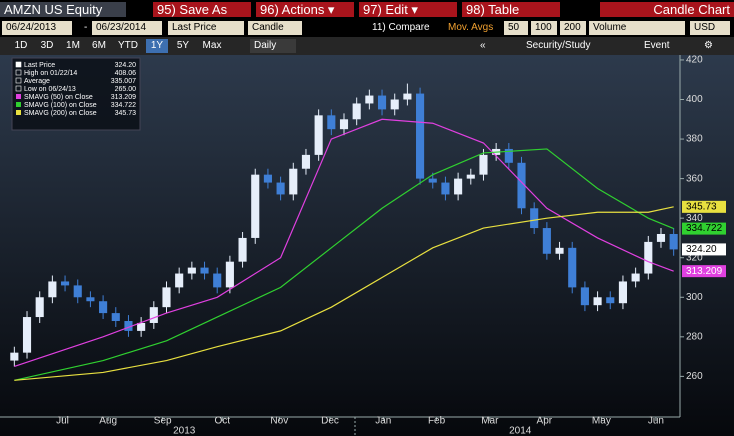  What do you see at coordinates (544, 28) in the screenshot?
I see `ma-period: 100` at bounding box center [544, 28].